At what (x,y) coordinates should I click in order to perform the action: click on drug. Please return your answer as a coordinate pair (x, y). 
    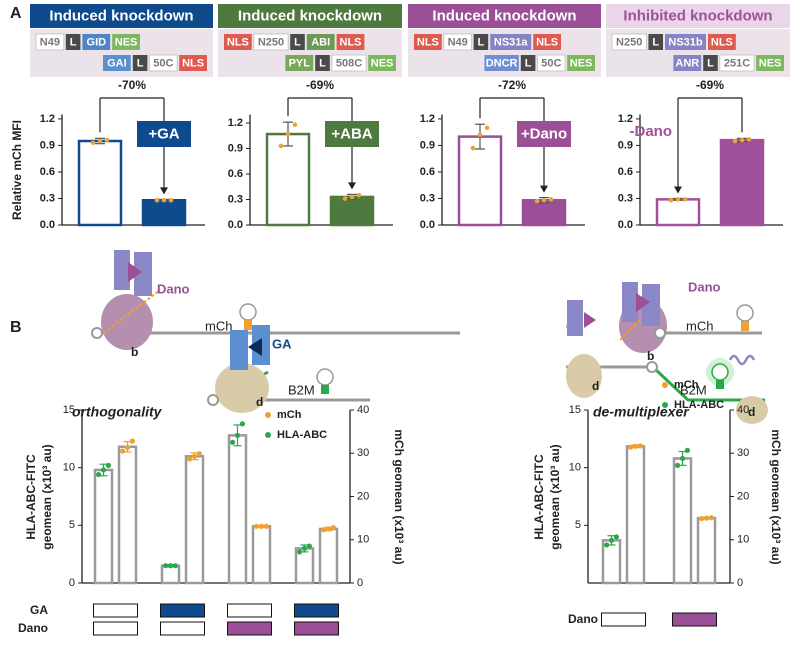
    Looking at the image, I should click on (590, 320).